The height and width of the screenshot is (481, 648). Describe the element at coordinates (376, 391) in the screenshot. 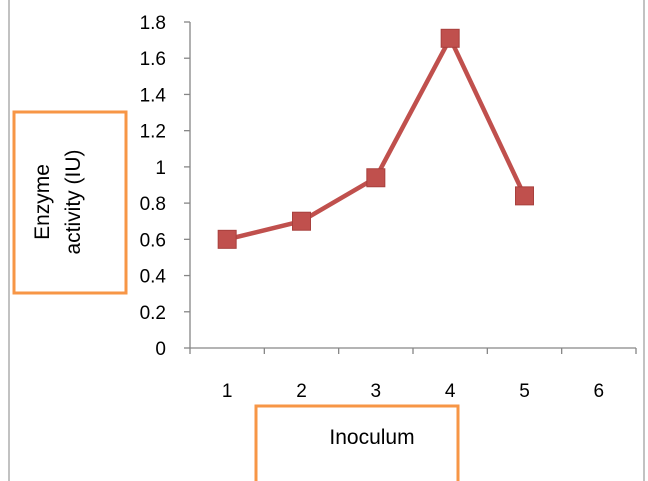

I see `x-tick-label-2: 3` at that location.